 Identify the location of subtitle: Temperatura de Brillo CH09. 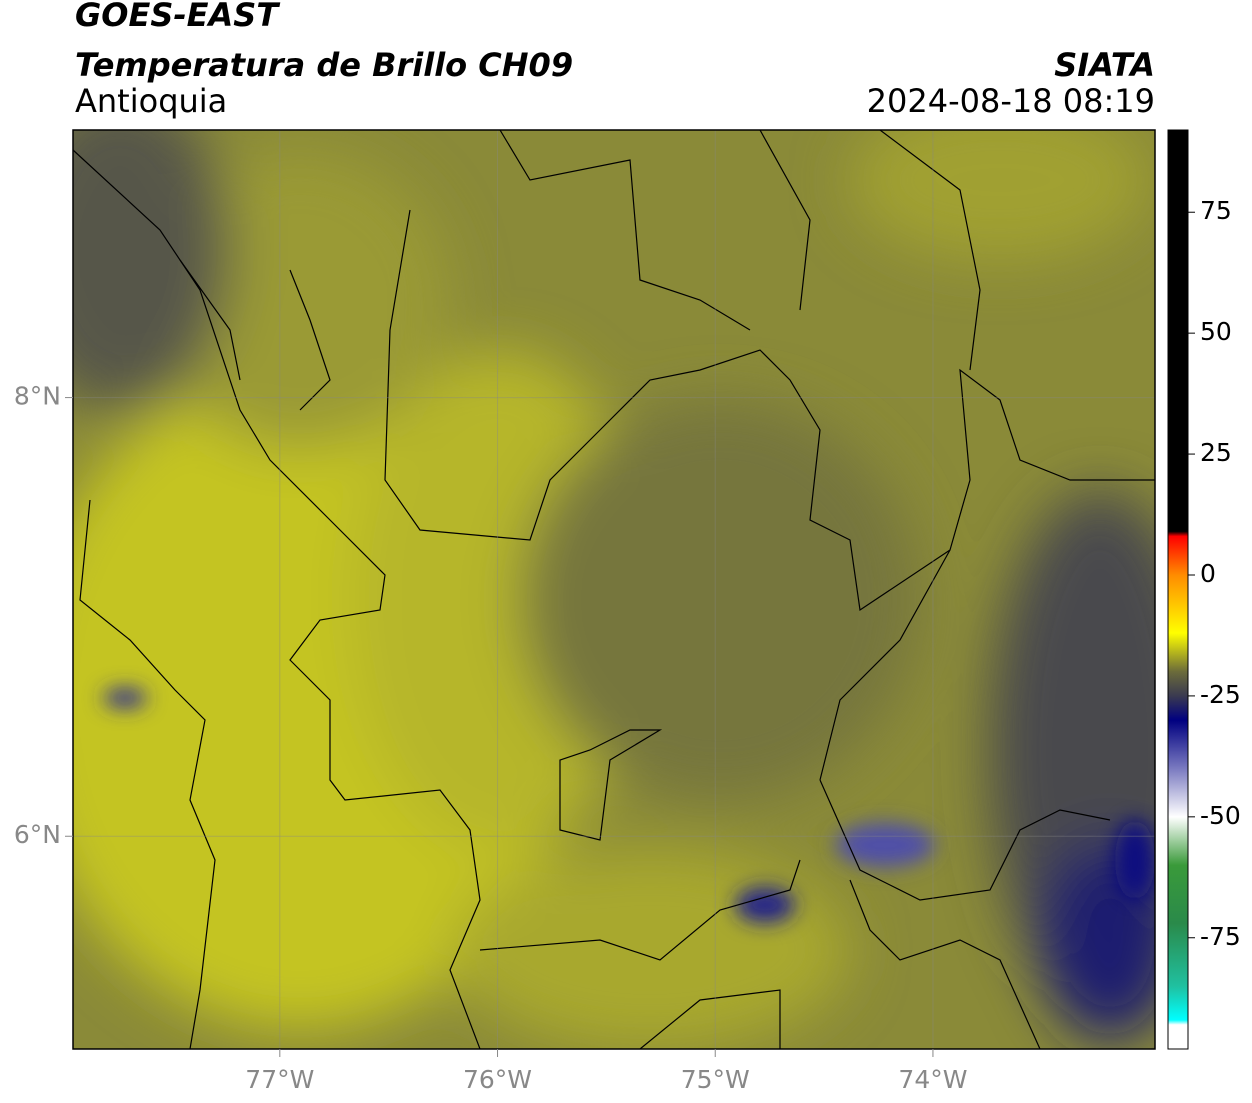
(324, 65).